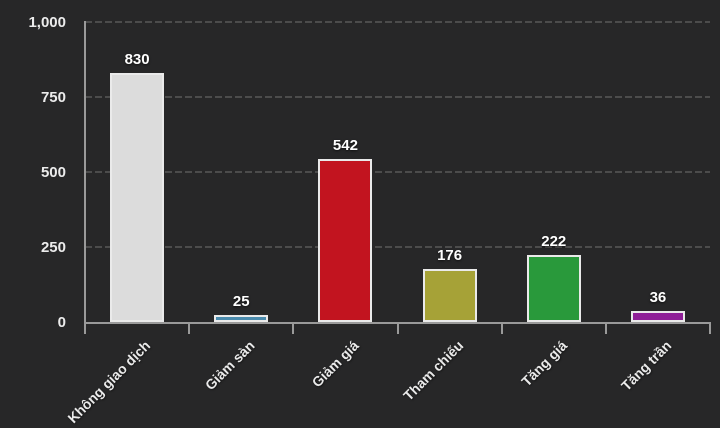  Describe the element at coordinates (109, 382) in the screenshot. I see `x-axis-category-label: Không giao dịch` at that location.